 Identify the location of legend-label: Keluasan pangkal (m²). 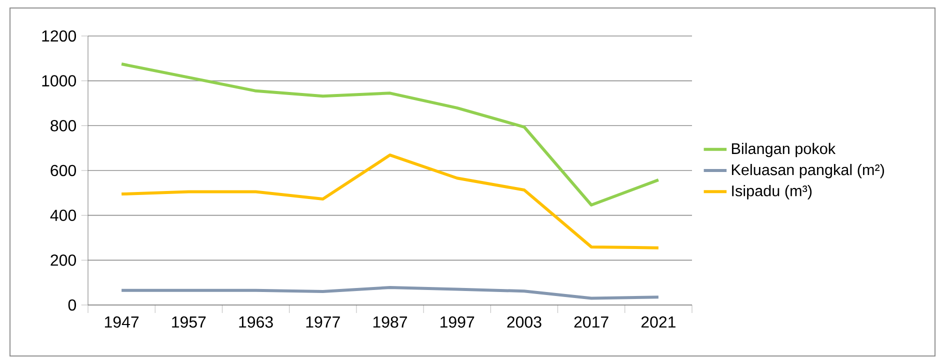
(808, 171).